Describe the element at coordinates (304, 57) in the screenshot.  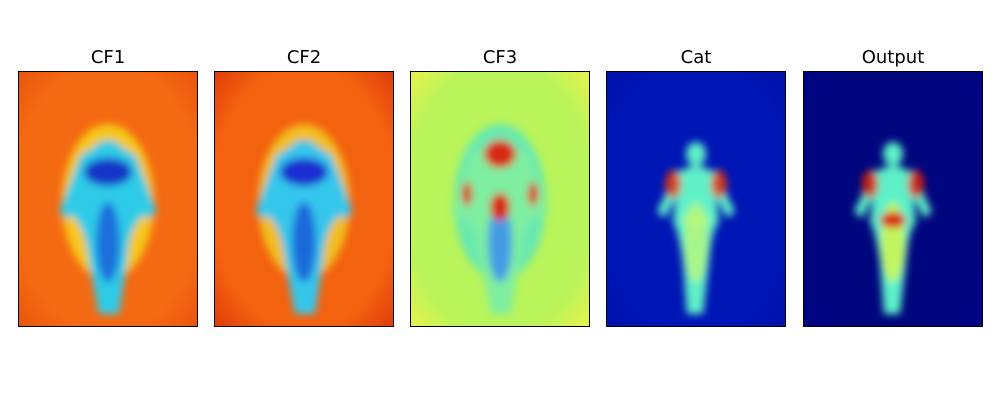
I see `panel-title: CF2` at that location.